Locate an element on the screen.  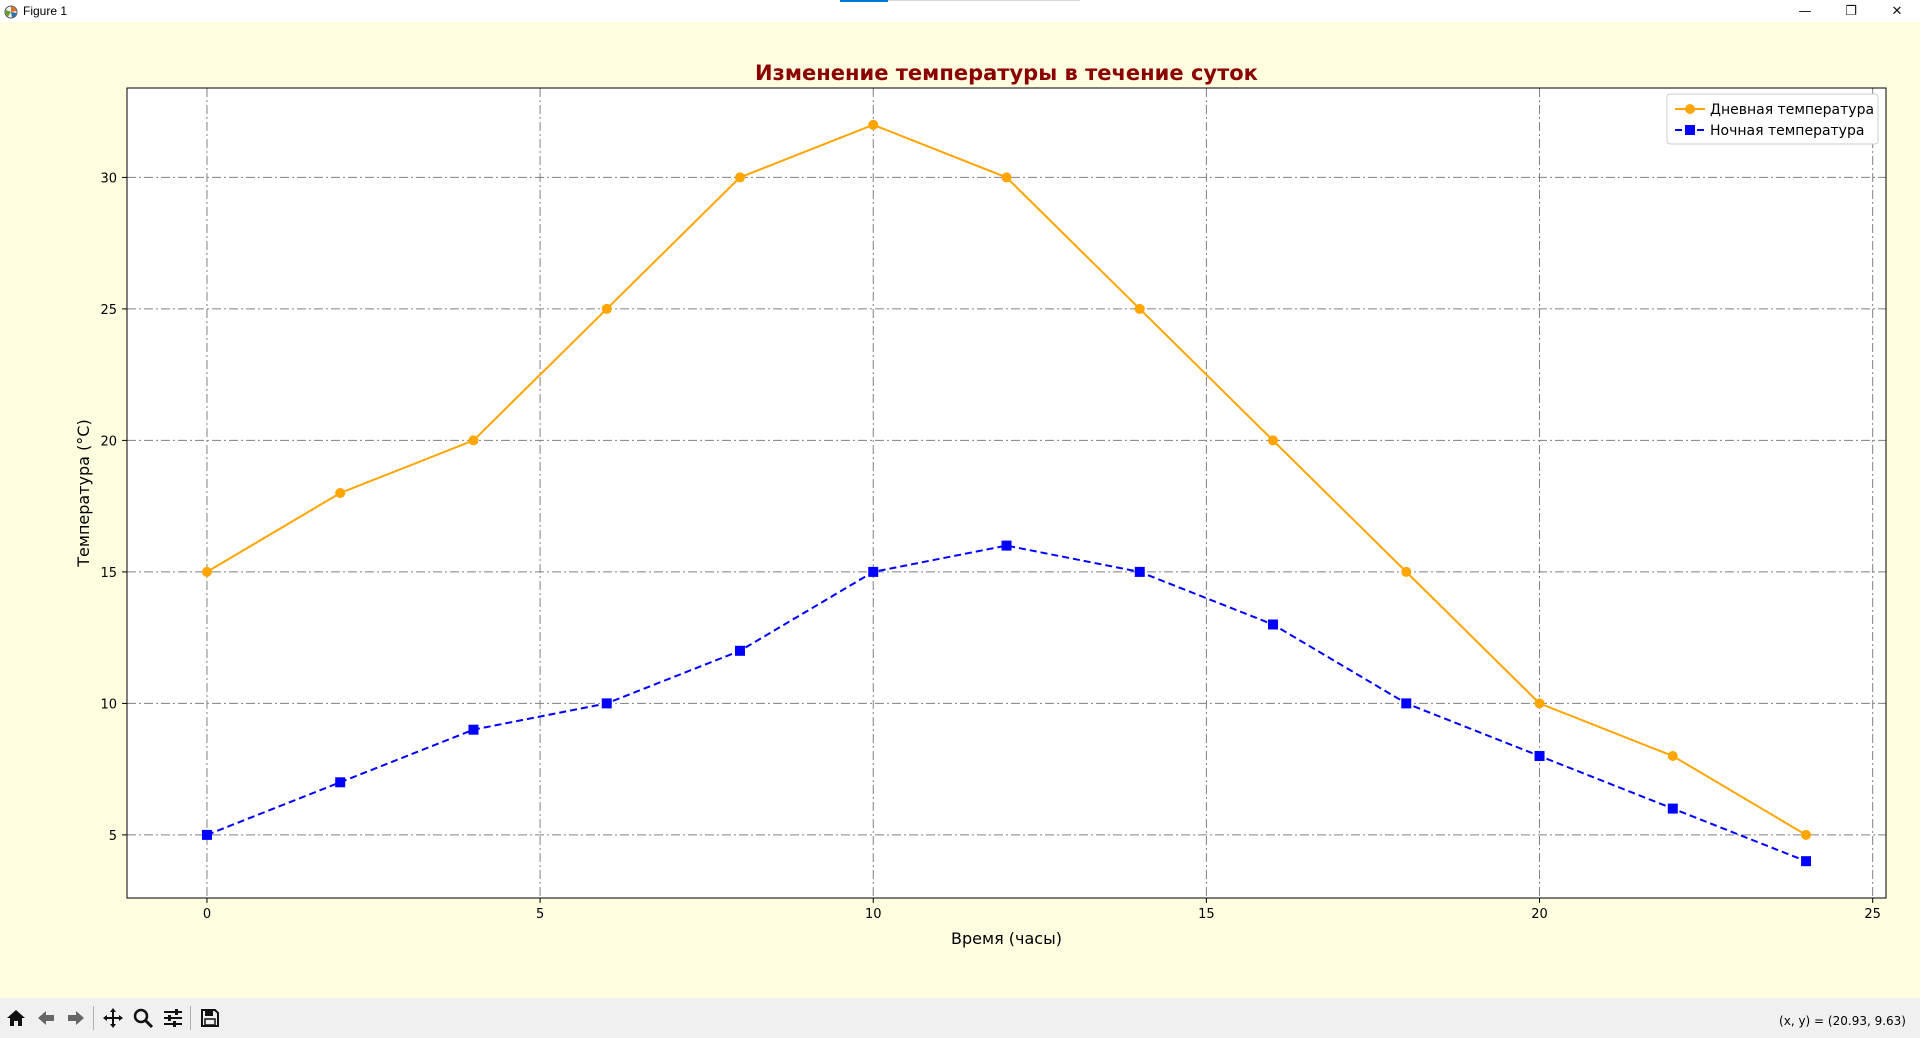
matplotlib-app-icon is located at coordinates (11, 11).